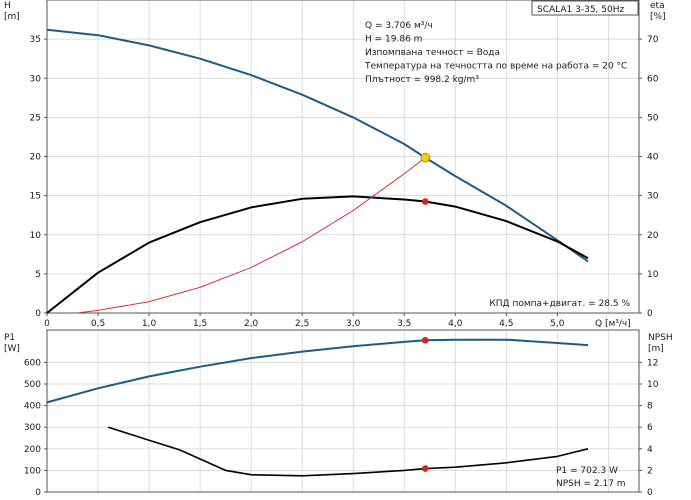  What do you see at coordinates (559, 304) in the screenshot?
I see `efficiency-note: КПД помпа+двигат. = 28.5 %` at bounding box center [559, 304].